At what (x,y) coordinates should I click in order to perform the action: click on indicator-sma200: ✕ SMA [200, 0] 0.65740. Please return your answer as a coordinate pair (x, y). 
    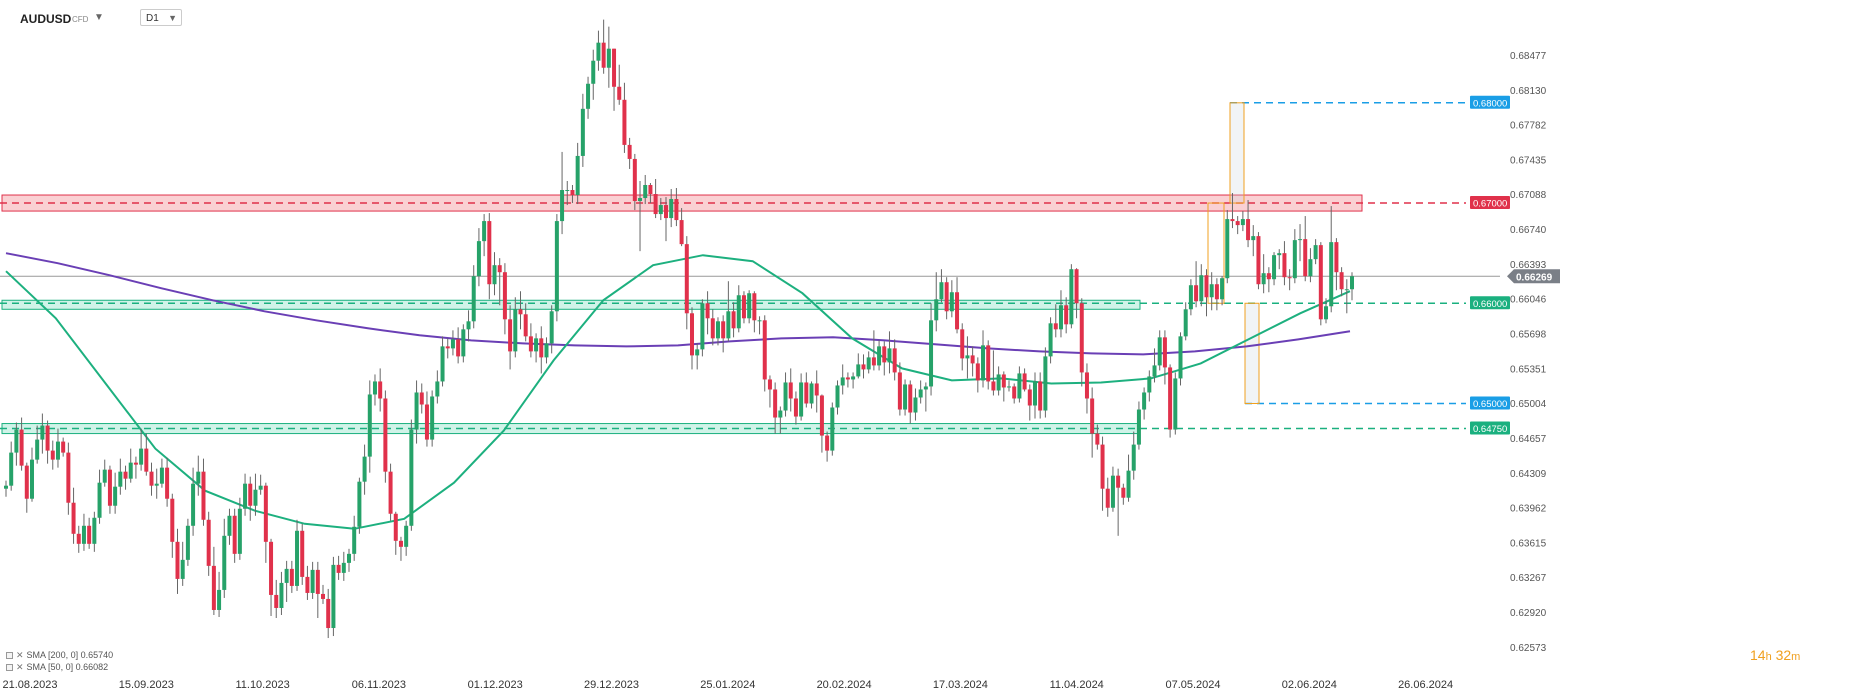
    Looking at the image, I should click on (59, 655).